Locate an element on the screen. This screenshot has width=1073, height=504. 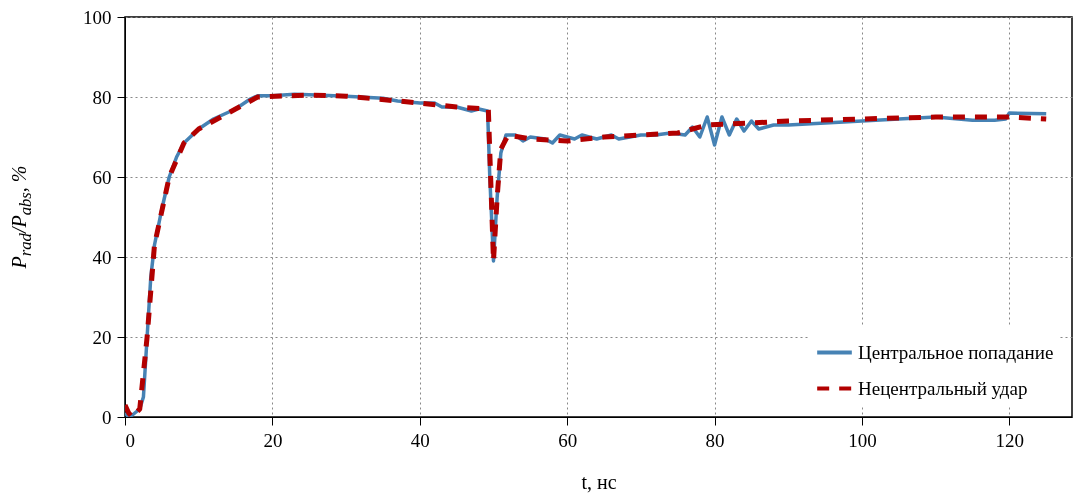
x-tick-label: 40 is located at coordinates (420, 440).